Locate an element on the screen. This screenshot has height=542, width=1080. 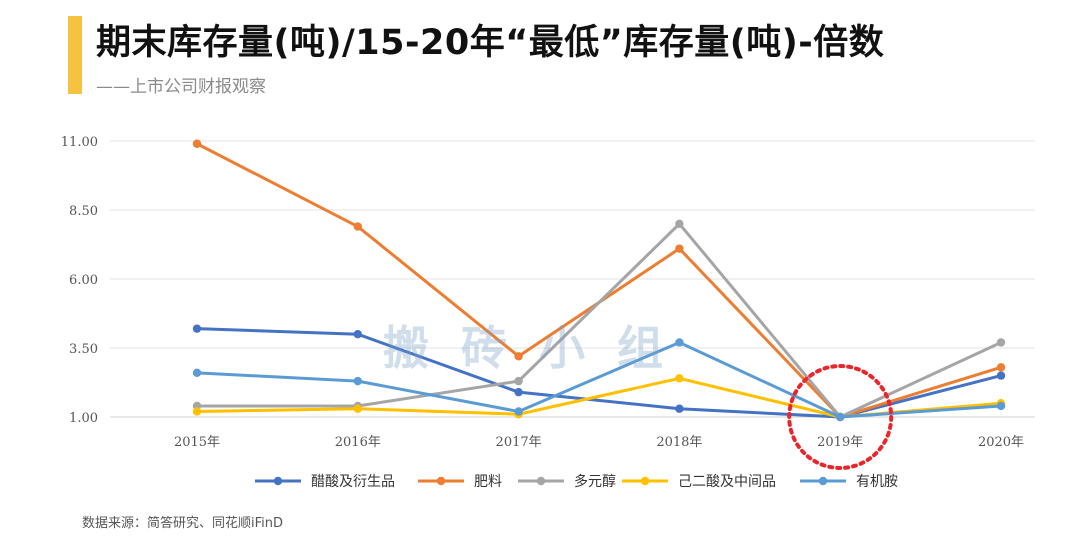
legend-entry-label: 有机胺 is located at coordinates (877, 482).